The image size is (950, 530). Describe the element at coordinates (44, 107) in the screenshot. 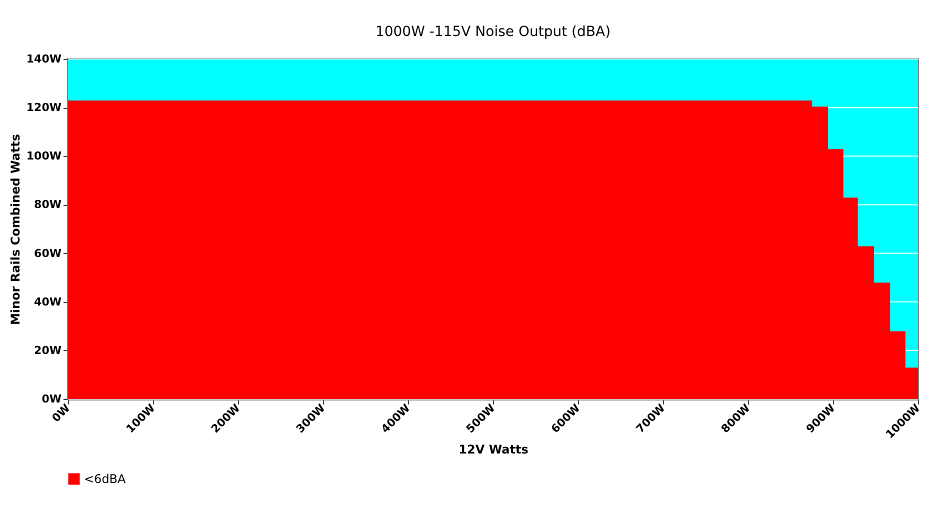

I see `y-tick-label: 120W` at that location.